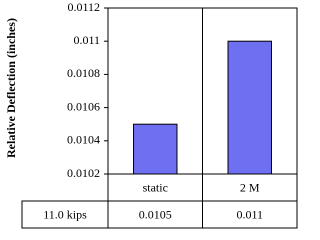  Describe the element at coordinates (65, 214) in the screenshot. I see `legend-label: 11.0 kips` at that location.